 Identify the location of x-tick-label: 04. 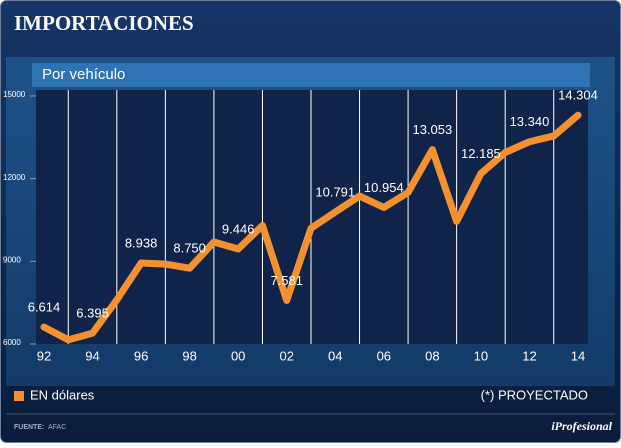
(335, 355).